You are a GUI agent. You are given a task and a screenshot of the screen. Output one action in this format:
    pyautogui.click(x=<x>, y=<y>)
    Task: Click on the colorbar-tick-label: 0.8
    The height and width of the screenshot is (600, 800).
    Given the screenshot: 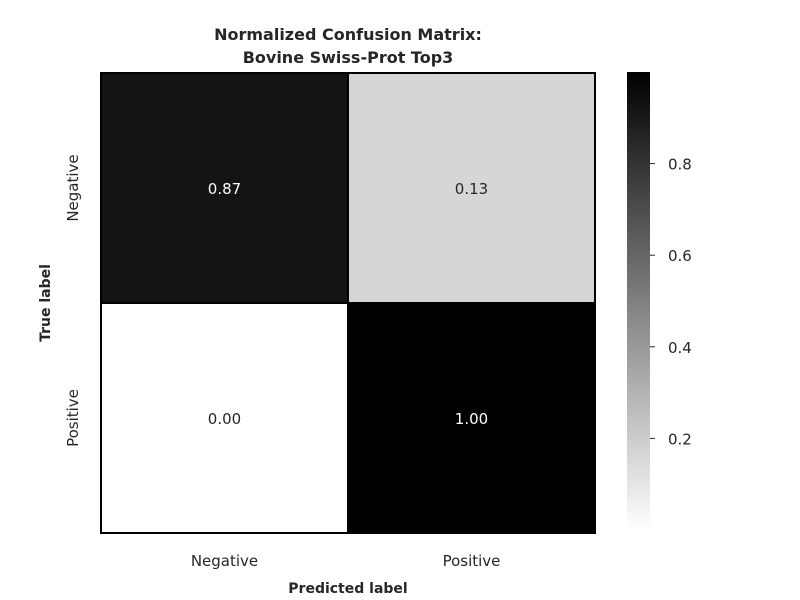 What is the action you would take?
    pyautogui.click(x=680, y=165)
    